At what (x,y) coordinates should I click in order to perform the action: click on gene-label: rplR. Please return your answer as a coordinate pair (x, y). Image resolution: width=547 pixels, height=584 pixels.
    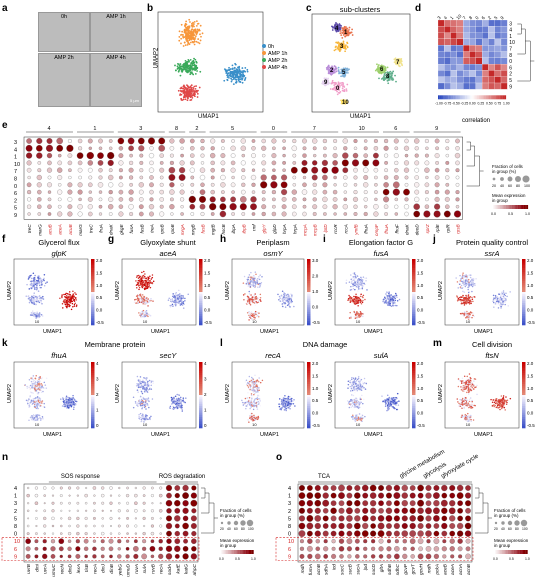
    Looking at the image, I should click on (447, 228).